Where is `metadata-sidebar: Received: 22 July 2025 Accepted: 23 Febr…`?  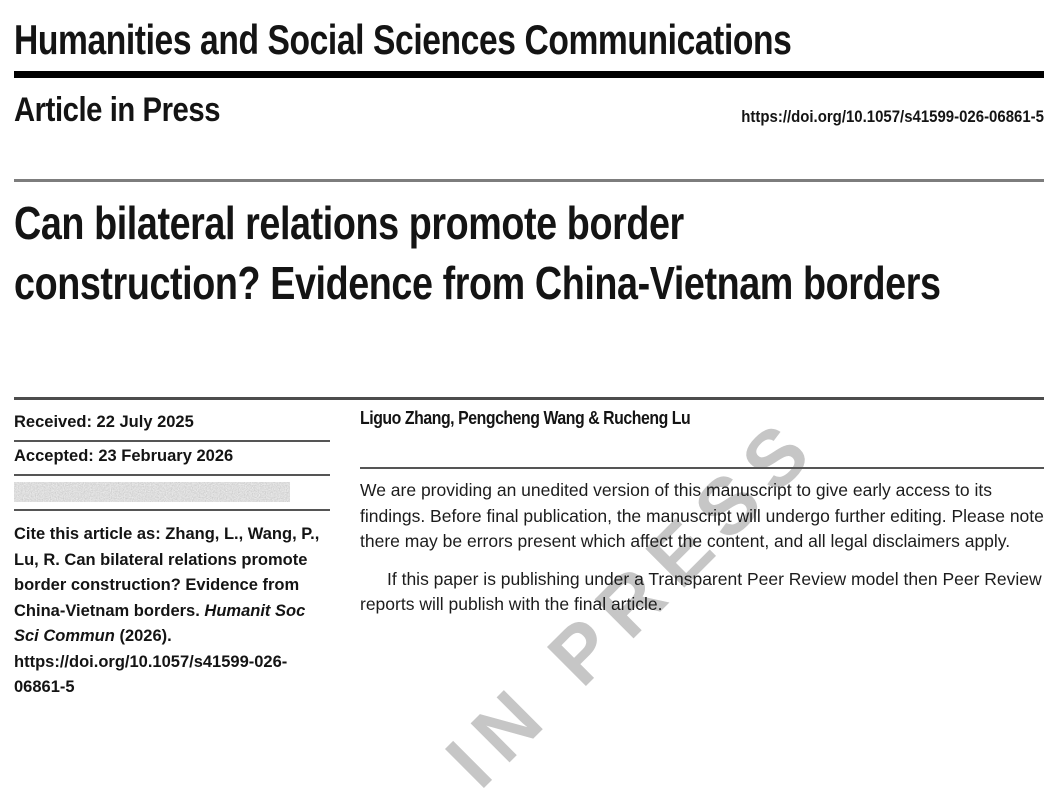
metadata-sidebar: Received: 22 July 2025 Accepted: 23 Febr… is located at coordinates (172, 554).